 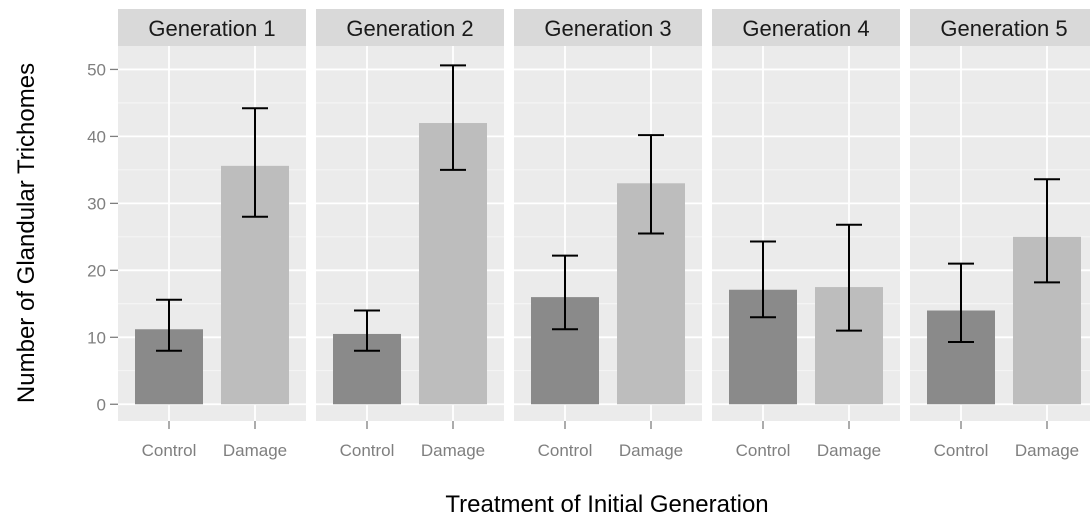 What do you see at coordinates (102, 237) in the screenshot?
I see `y-axis: 0 10 20 30 40 50` at bounding box center [102, 237].